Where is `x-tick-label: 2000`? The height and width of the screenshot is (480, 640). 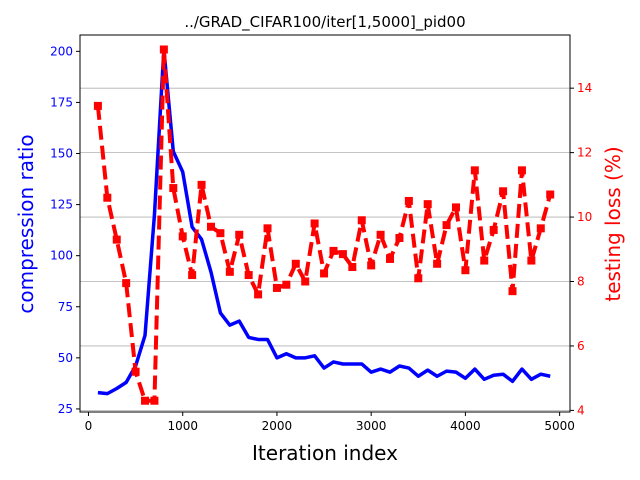
x-tick-label: 2000 is located at coordinates (277, 426).